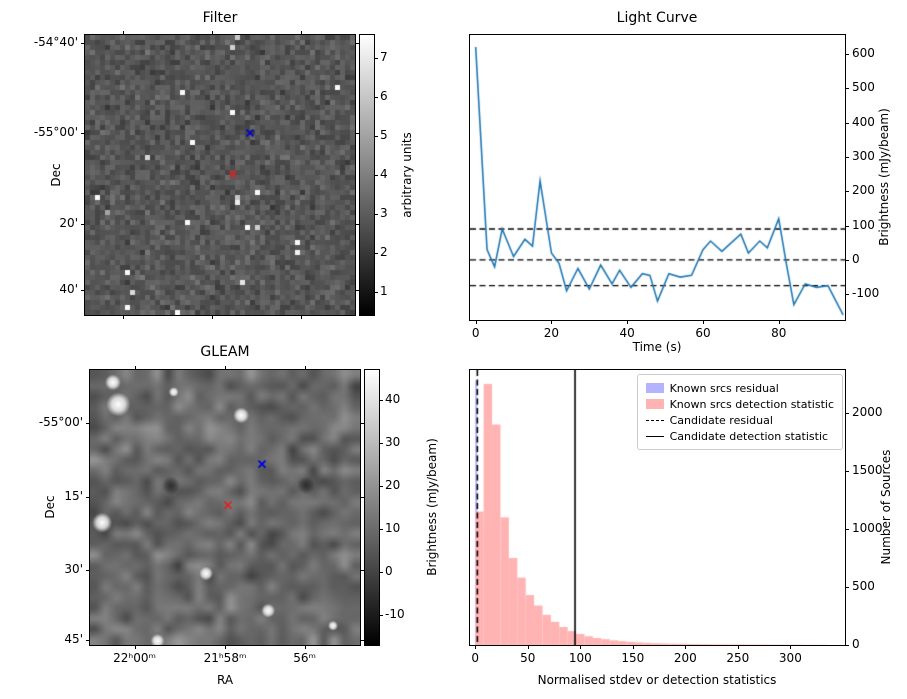 The width and height of the screenshot is (907, 699). Describe the element at coordinates (407, 175) in the screenshot. I see `filter-colorbar-label: arbitrary units` at that location.